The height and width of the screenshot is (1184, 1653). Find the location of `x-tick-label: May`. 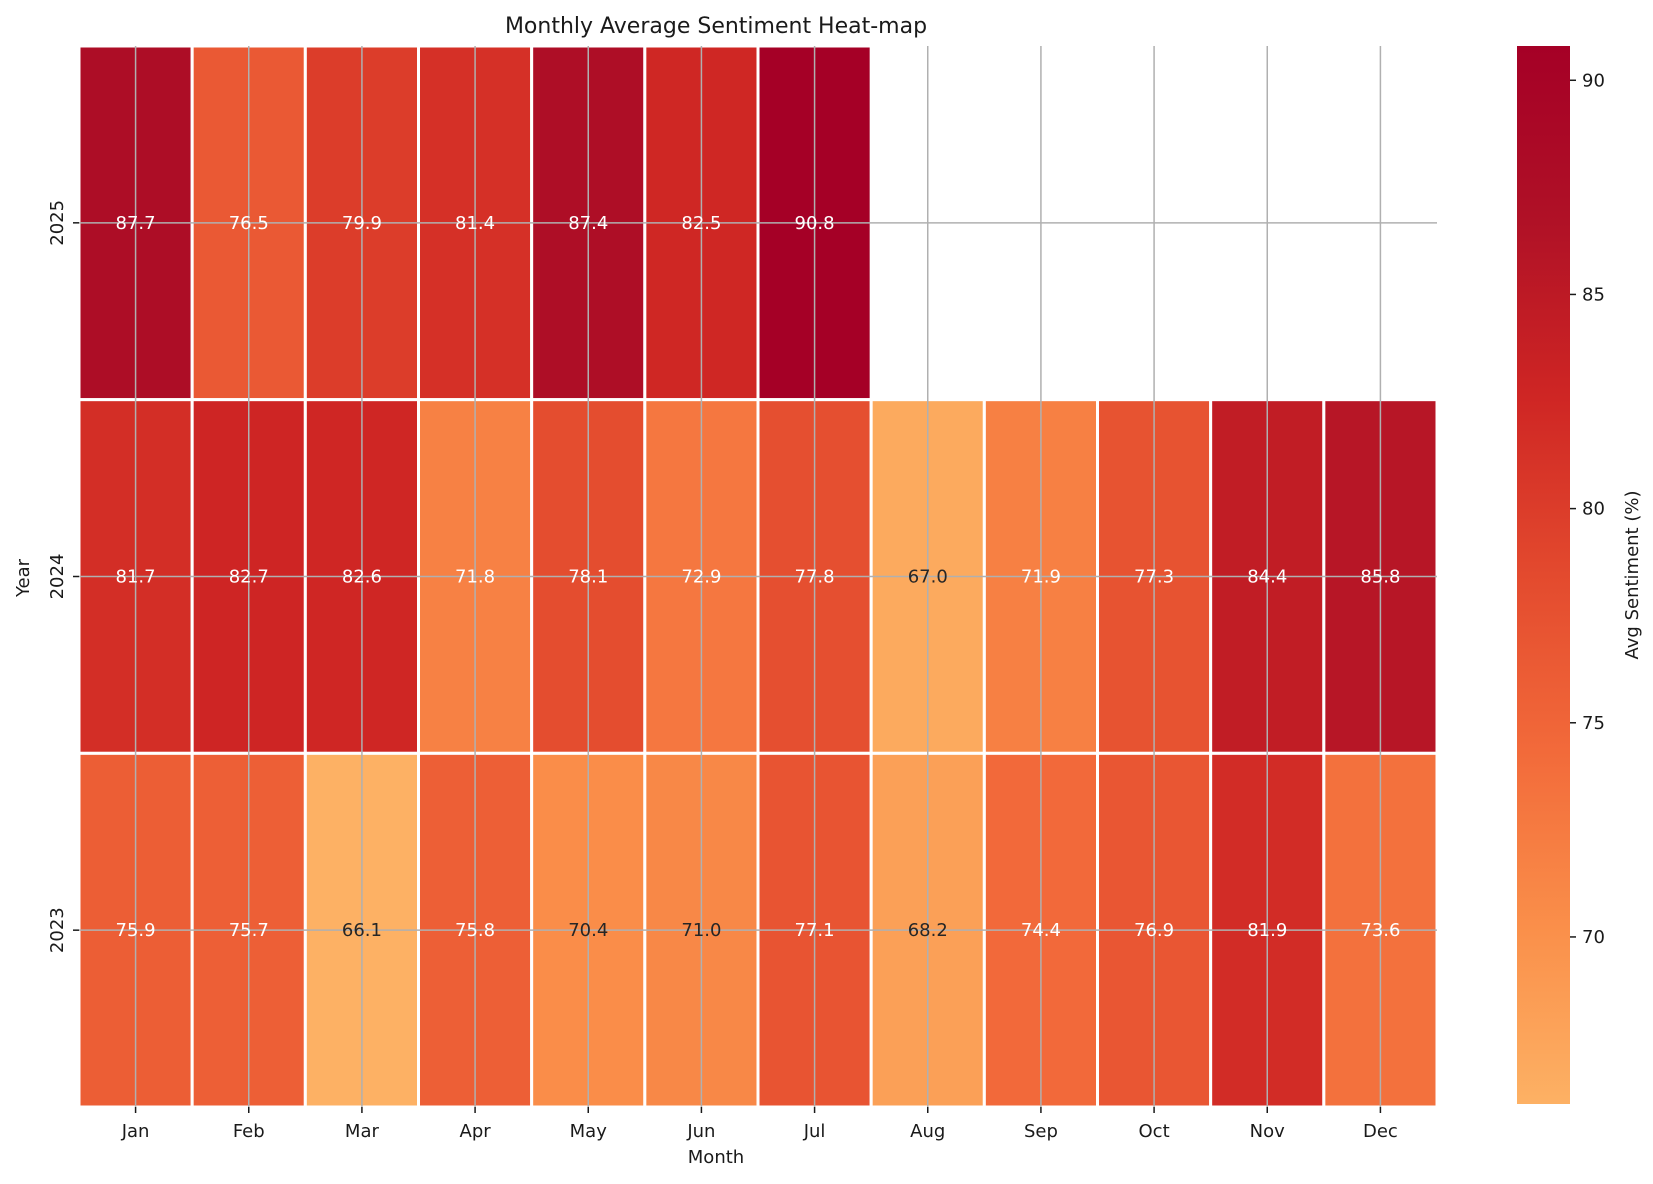

x-tick-label: May is located at coordinates (589, 1131).